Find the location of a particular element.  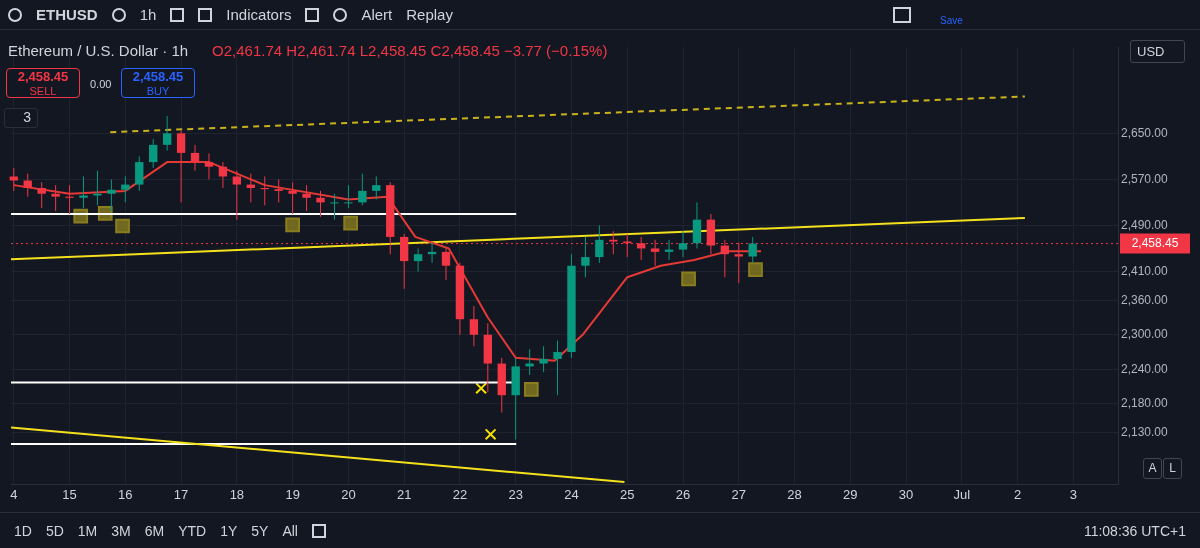

x-tick-label: 22 is located at coordinates (460, 494).